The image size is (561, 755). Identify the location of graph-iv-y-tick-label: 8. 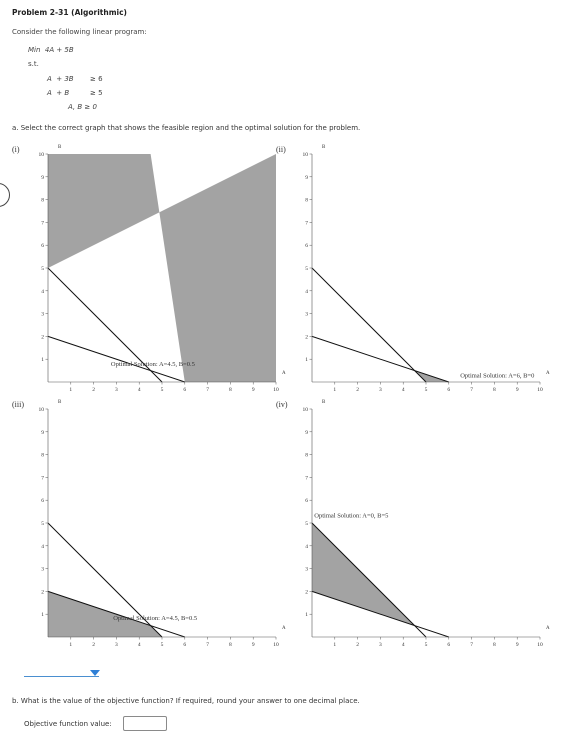
(306, 456).